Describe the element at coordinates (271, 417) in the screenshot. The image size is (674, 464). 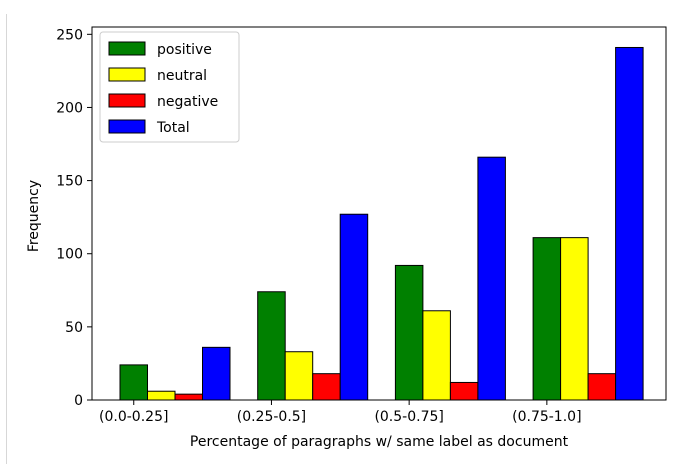
I see `x-tick-label: (0.25-0.5]` at that location.